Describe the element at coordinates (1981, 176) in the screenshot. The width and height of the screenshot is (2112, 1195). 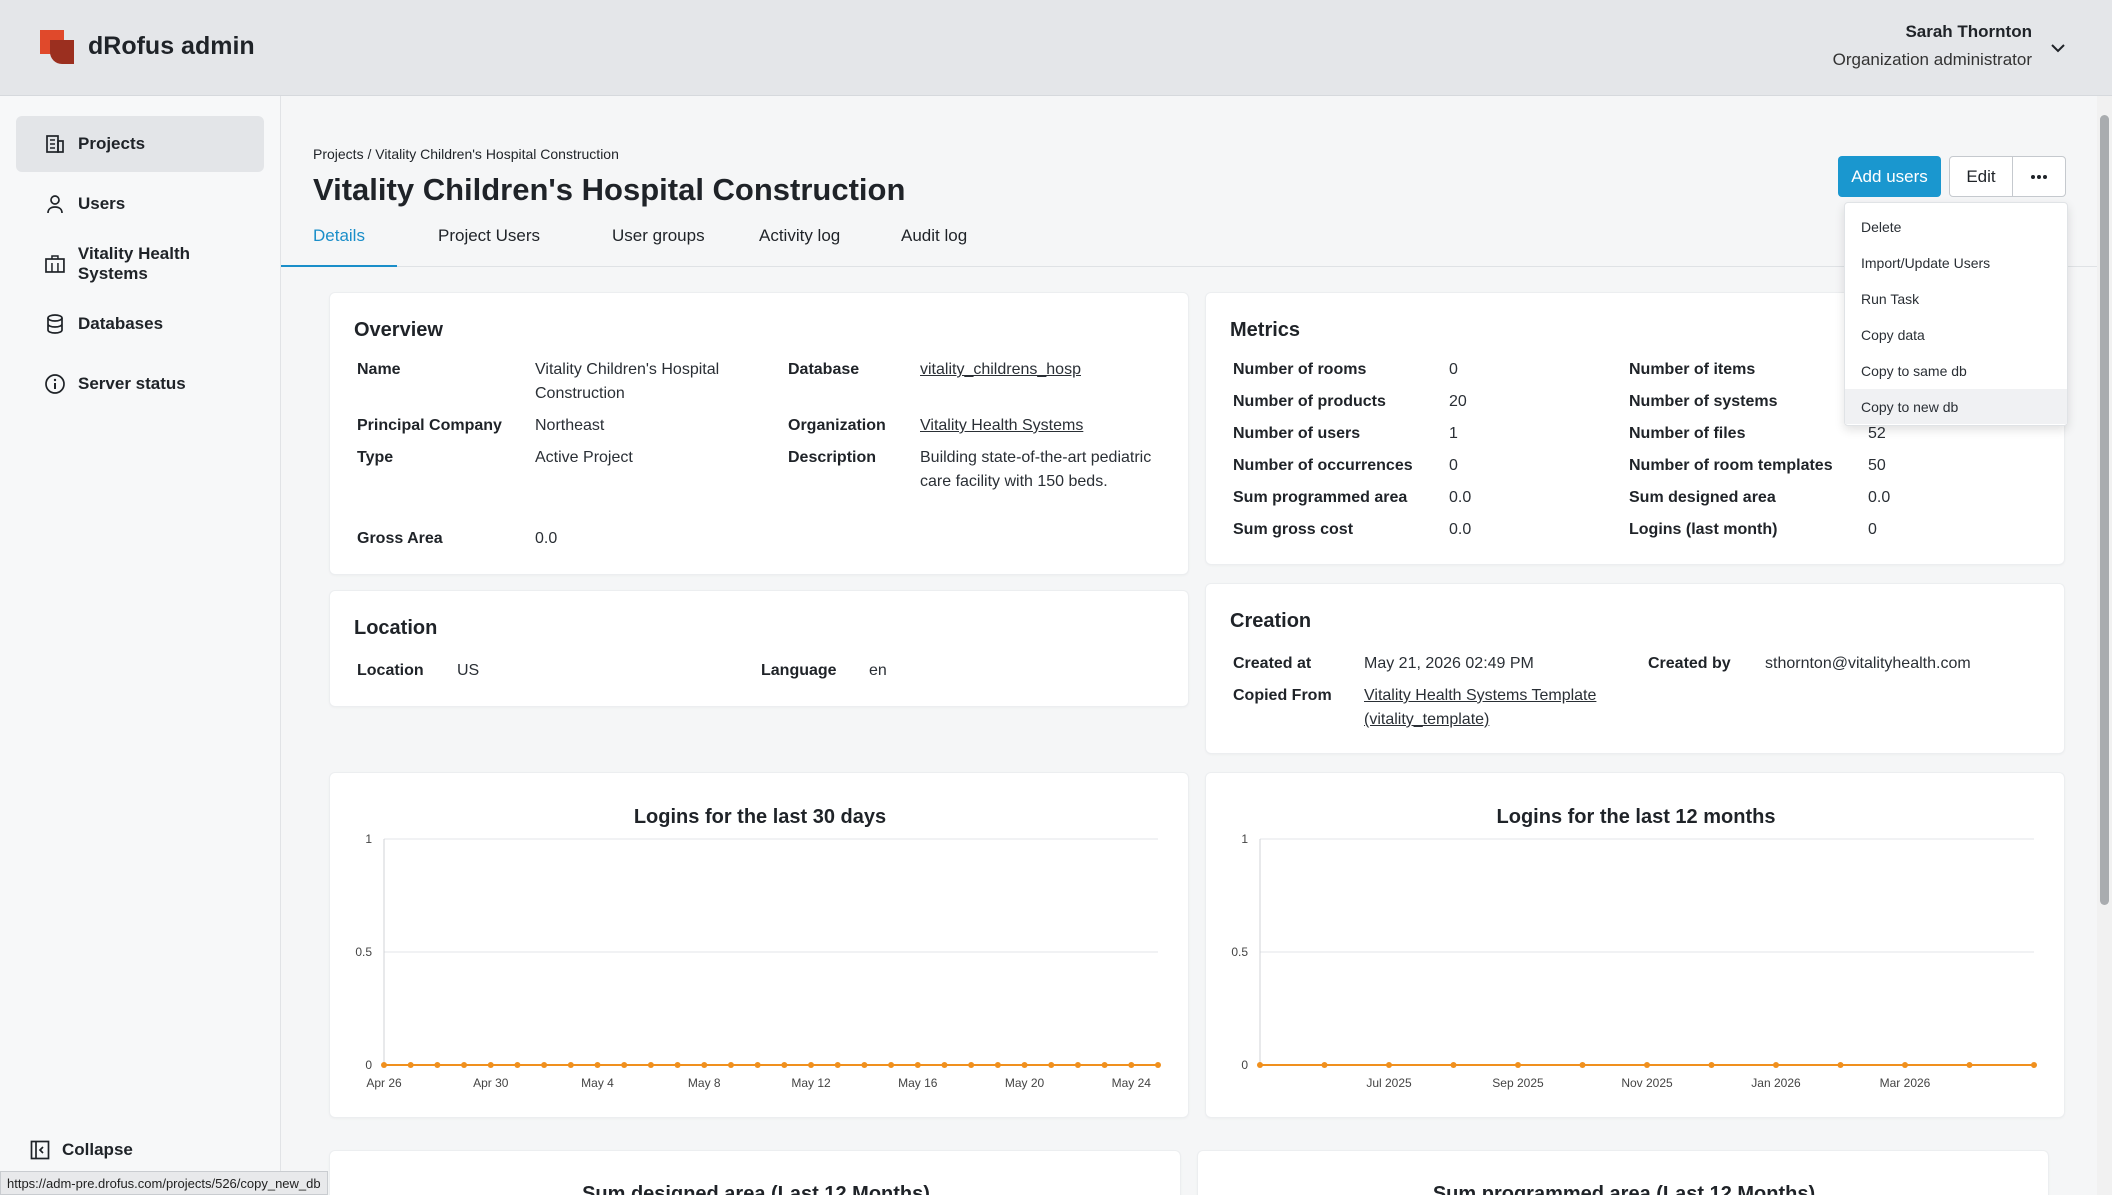
I see `edit-button: Edit` at that location.